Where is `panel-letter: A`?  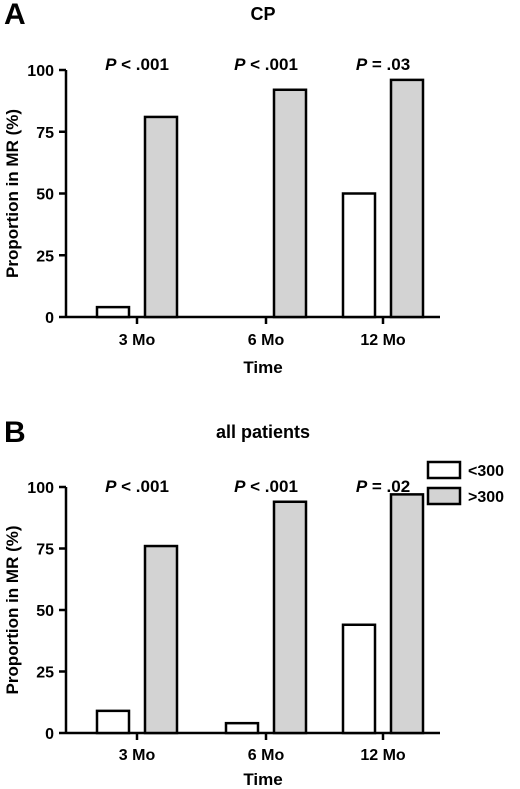 panel-letter: A is located at coordinates (15, 15).